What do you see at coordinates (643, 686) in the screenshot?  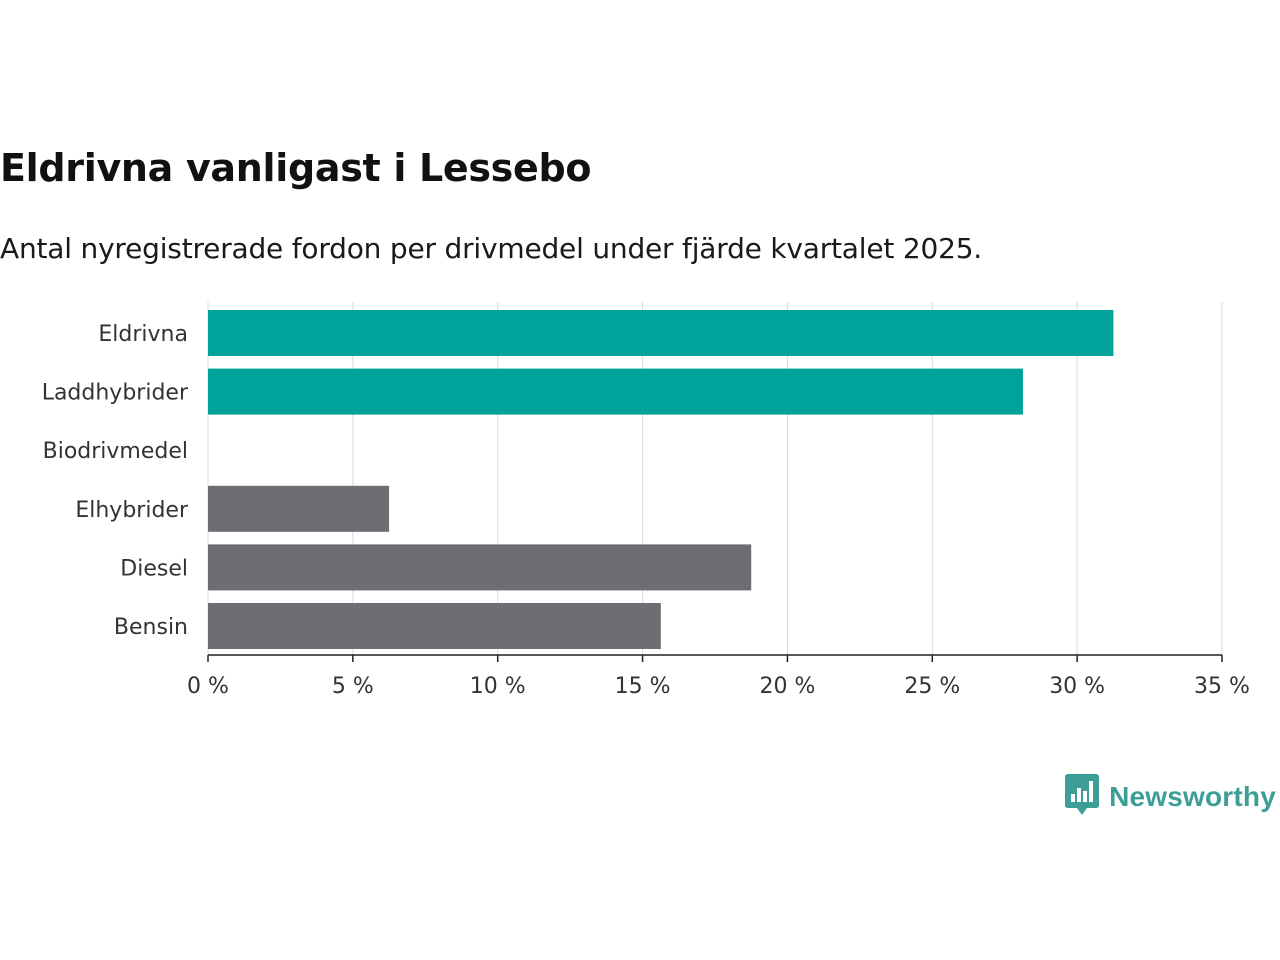 I see `x-tick-label: 15 %` at bounding box center [643, 686].